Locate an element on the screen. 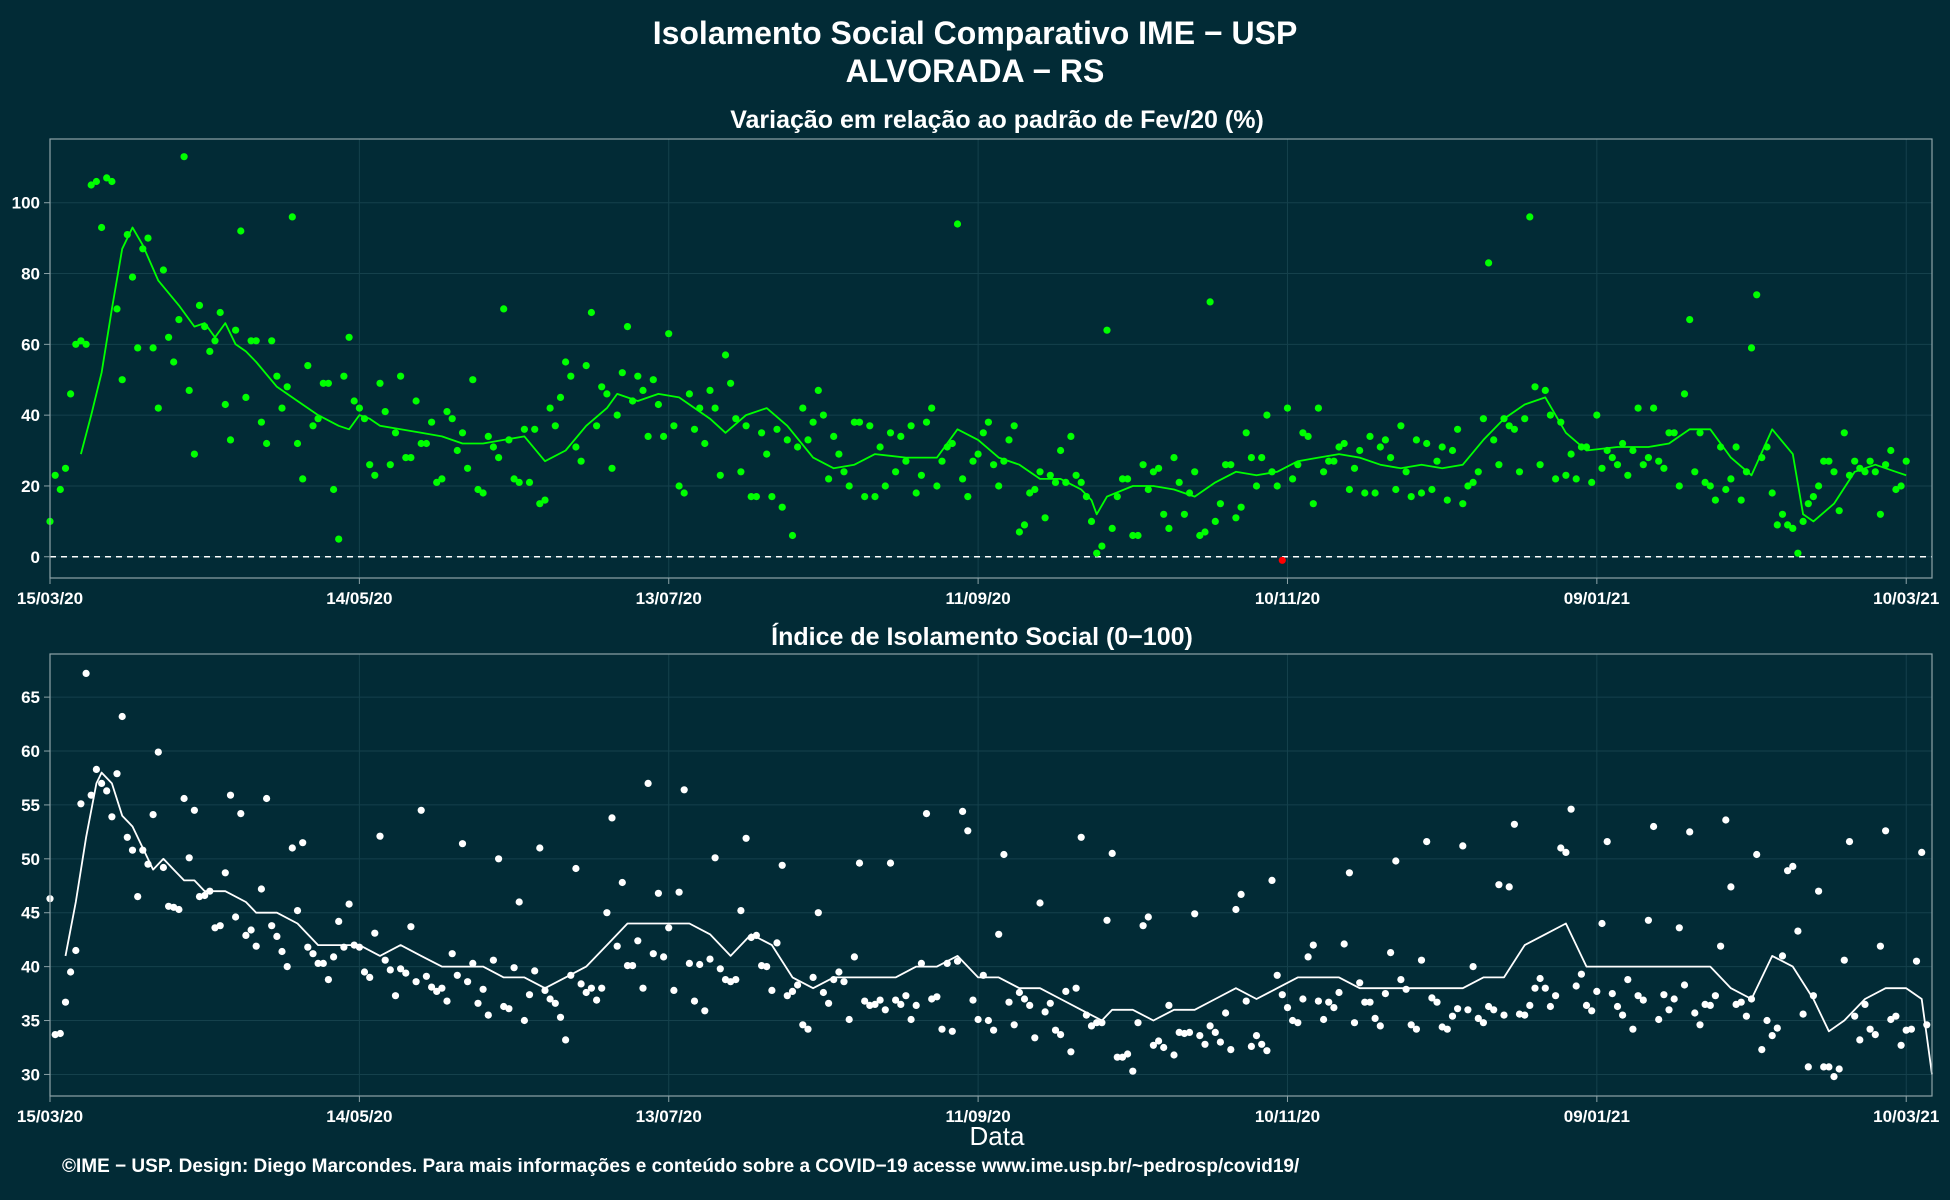 The height and width of the screenshot is (1200, 1950). y-tick-label: 100 is located at coordinates (26, 203).